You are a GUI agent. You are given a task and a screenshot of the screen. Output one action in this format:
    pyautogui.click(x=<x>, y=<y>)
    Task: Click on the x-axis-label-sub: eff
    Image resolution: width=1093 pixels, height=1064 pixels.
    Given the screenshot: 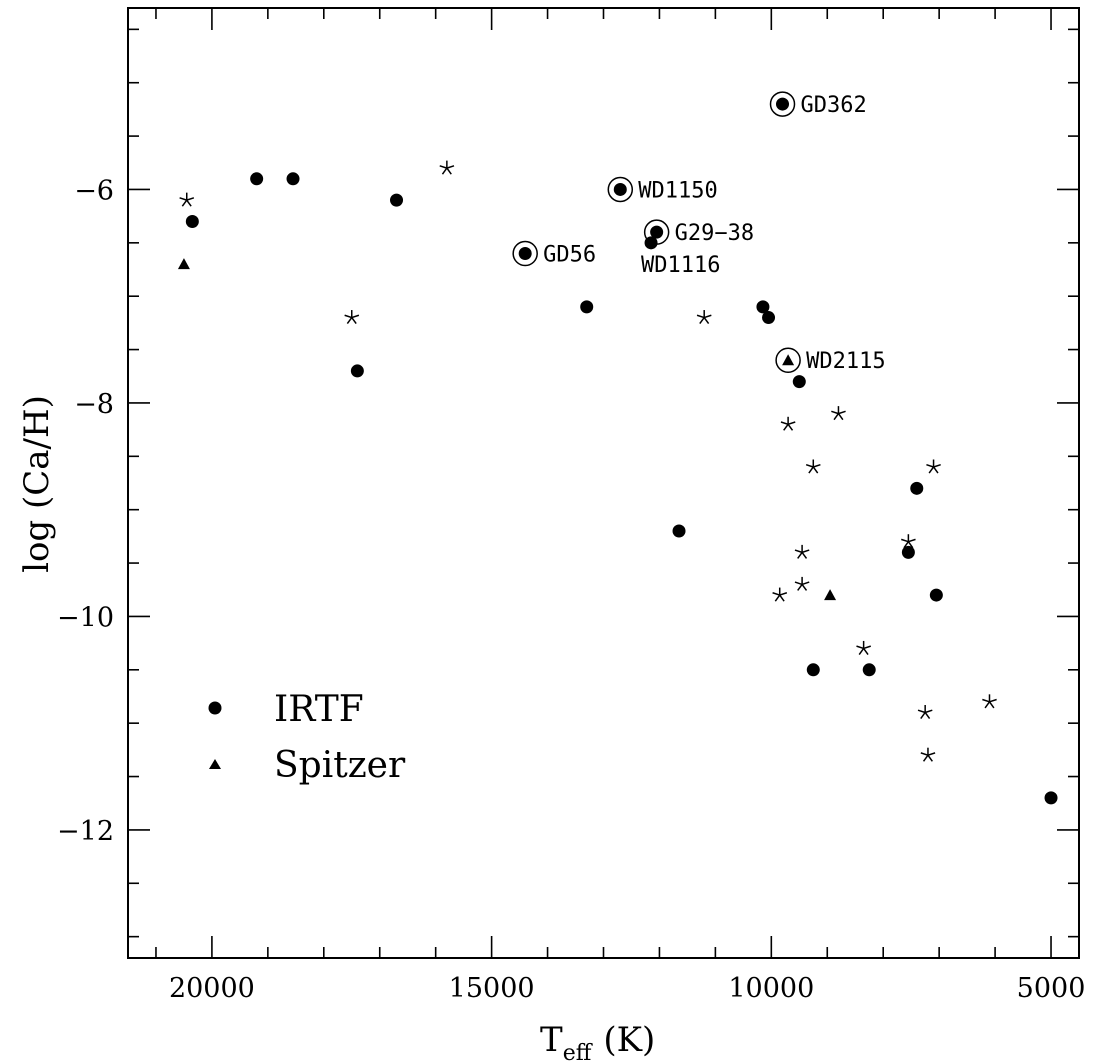 What is the action you would take?
    pyautogui.click(x=578, y=1052)
    